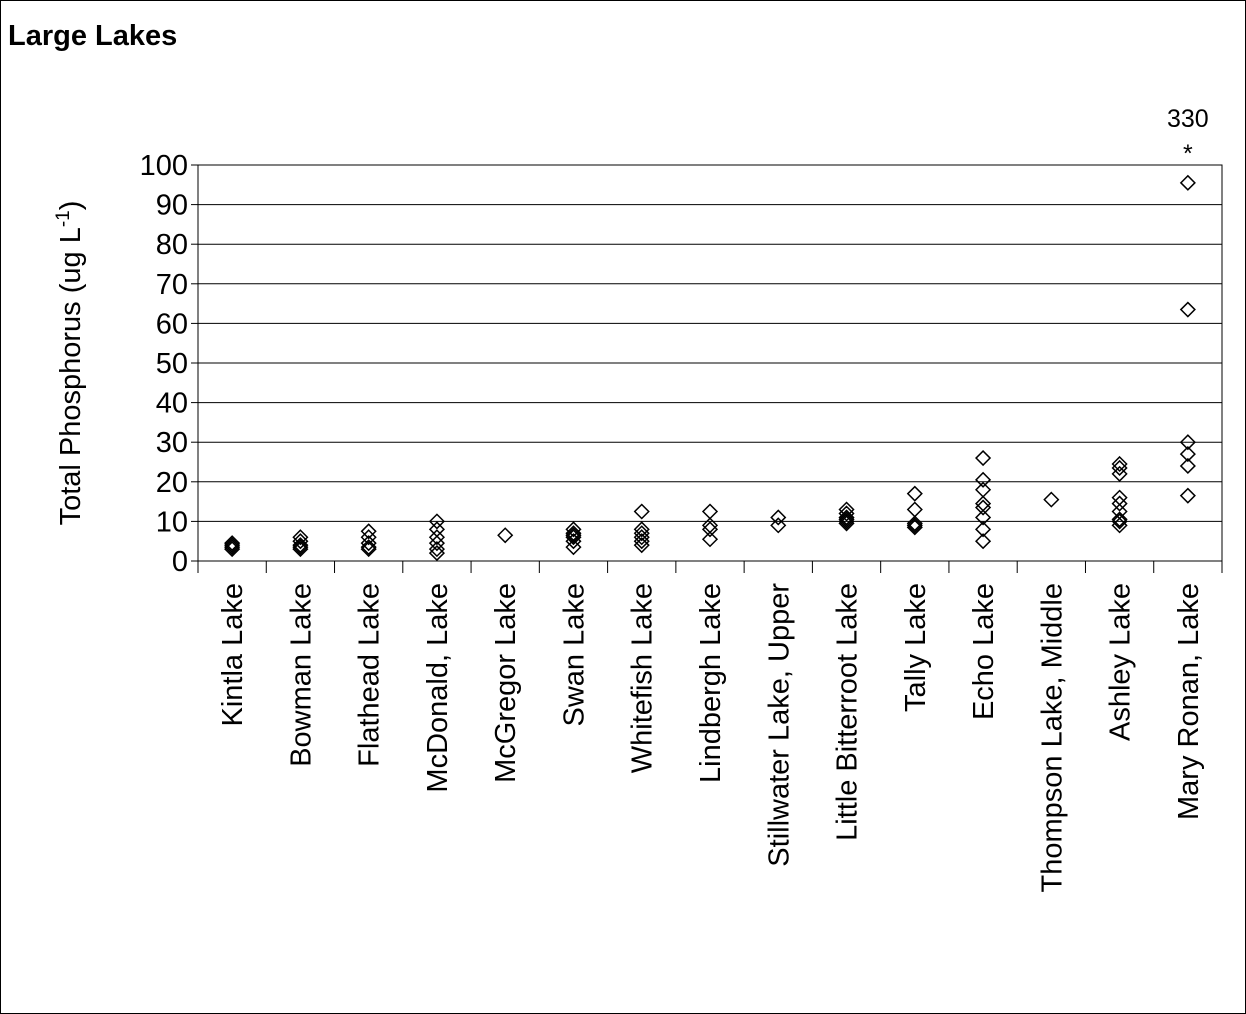  Describe the element at coordinates (172, 522) in the screenshot. I see `y-tick-label: 10` at that location.